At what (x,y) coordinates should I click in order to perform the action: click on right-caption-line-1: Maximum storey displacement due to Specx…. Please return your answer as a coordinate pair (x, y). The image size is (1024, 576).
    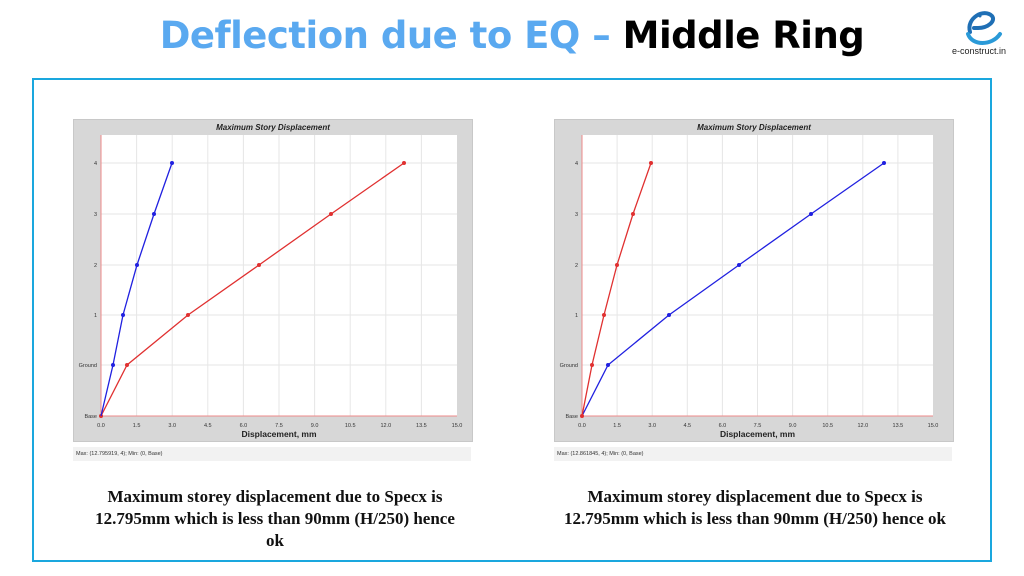
    Looking at the image, I should click on (755, 496).